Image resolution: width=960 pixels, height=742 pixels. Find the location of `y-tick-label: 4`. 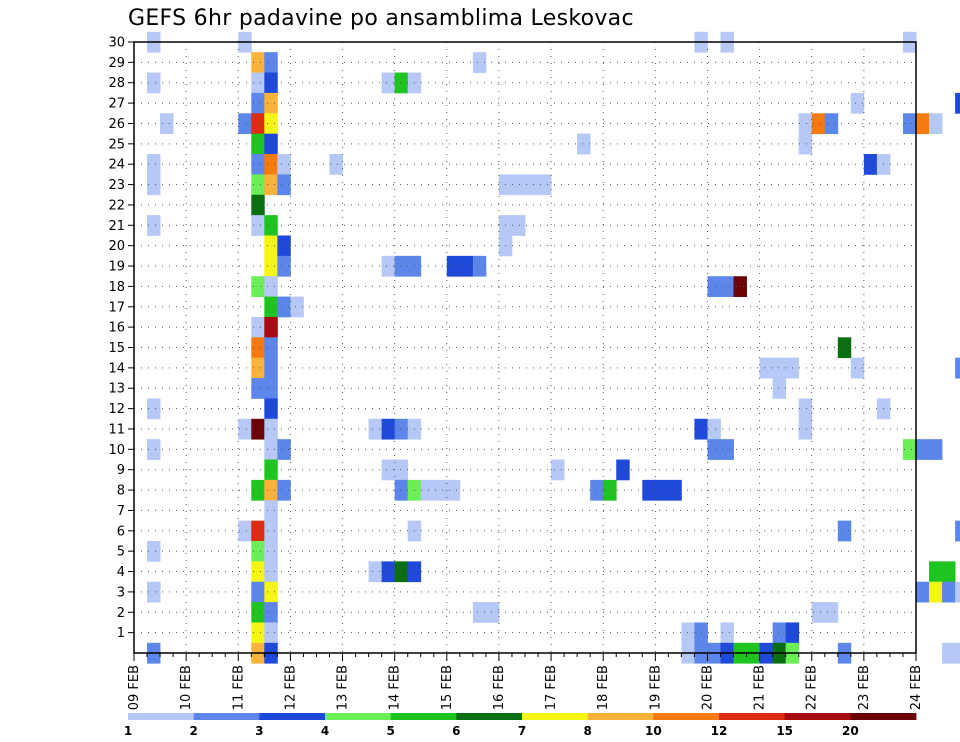

y-tick-label: 4 is located at coordinates (121, 572).